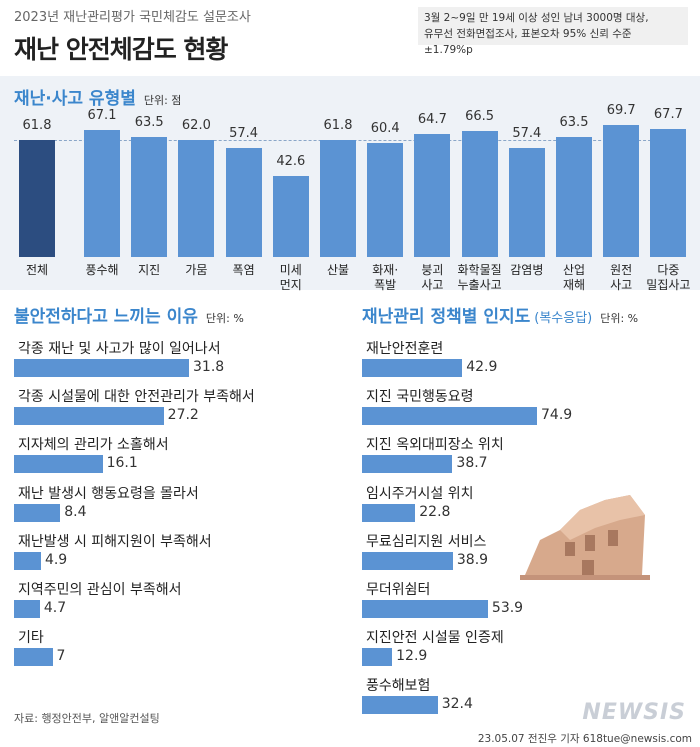 Image resolution: width=700 pixels, height=747 pixels. Describe the element at coordinates (243, 270) in the screenshot. I see `category-label: 폭염` at that location.